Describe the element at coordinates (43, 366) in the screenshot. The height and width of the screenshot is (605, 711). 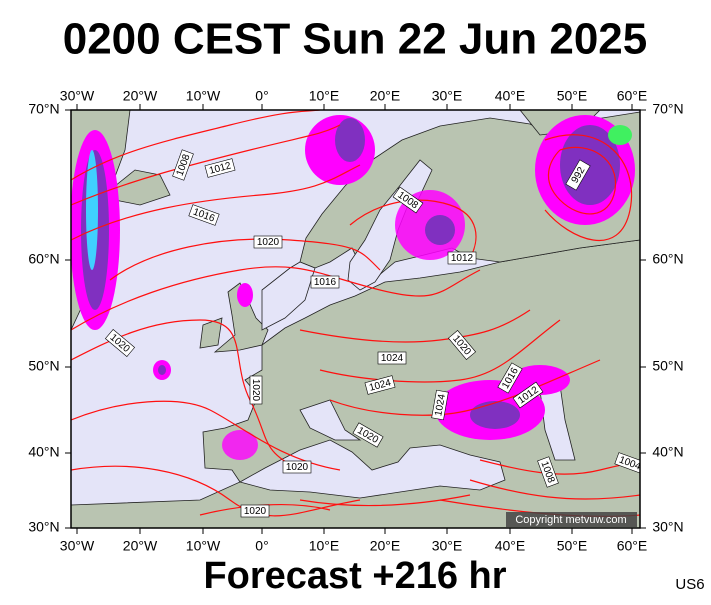
I see `lat-label-left: 50°N` at that location.